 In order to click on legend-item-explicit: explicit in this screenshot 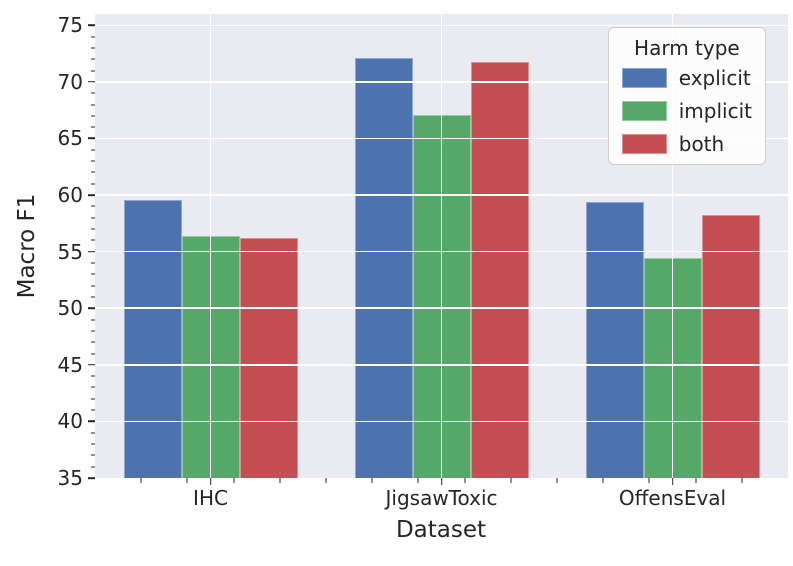, I will do `click(686, 78)`.